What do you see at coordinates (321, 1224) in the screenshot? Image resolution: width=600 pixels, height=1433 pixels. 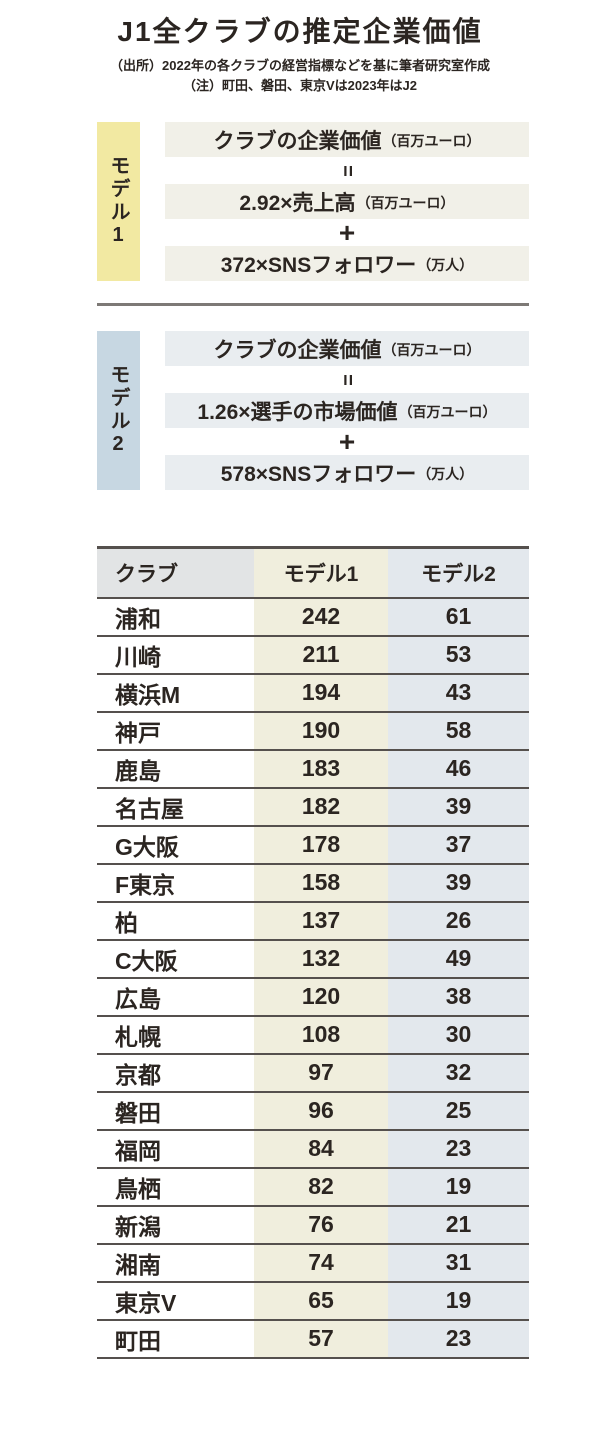 I see `model1-value: 76` at bounding box center [321, 1224].